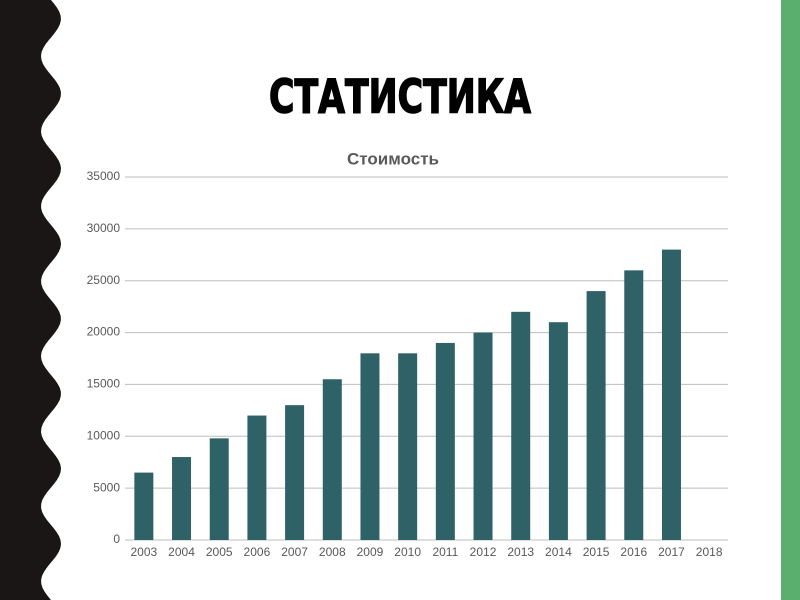 The width and height of the screenshot is (800, 600). I want to click on x-tick-label: 2013, so click(520, 552).